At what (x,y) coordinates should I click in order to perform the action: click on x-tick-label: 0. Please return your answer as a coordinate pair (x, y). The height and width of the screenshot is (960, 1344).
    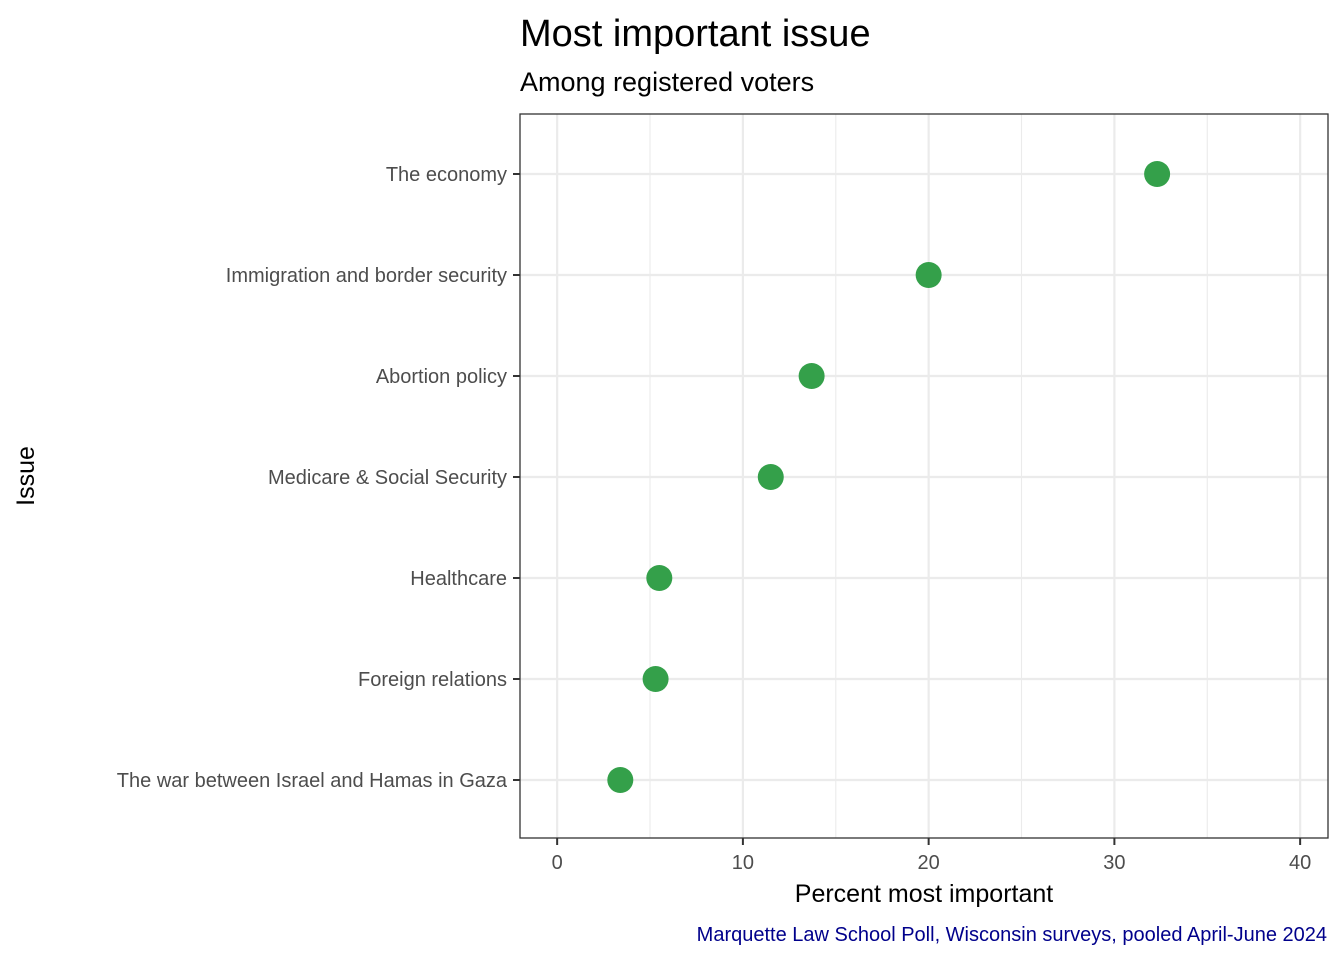
    Looking at the image, I should click on (557, 863).